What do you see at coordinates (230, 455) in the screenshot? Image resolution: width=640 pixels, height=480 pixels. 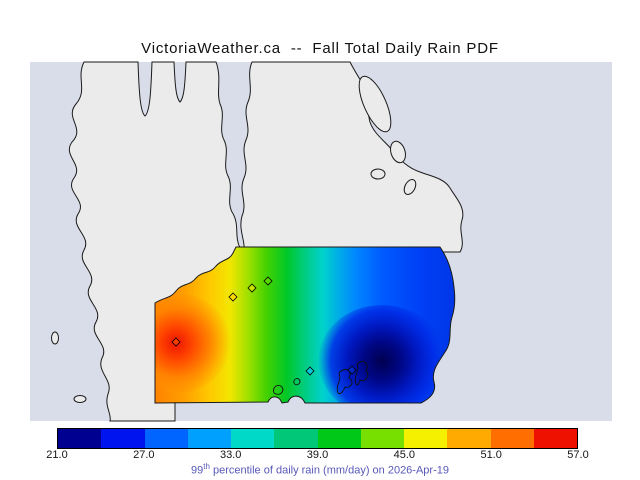 I see `colorbar-tick-label: 33.0` at bounding box center [230, 455].